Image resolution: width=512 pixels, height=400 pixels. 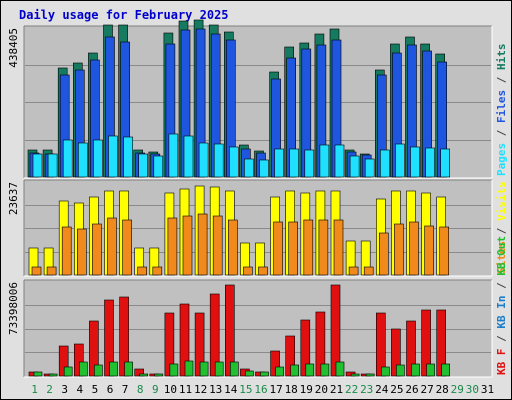 I want to click on day-label: 16, so click(x=260, y=389).